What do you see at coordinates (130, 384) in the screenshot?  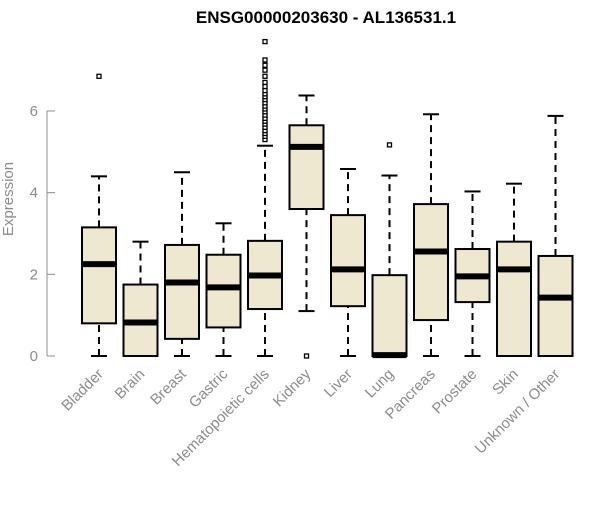 I see `x-tick-label-1: Brain` at bounding box center [130, 384].